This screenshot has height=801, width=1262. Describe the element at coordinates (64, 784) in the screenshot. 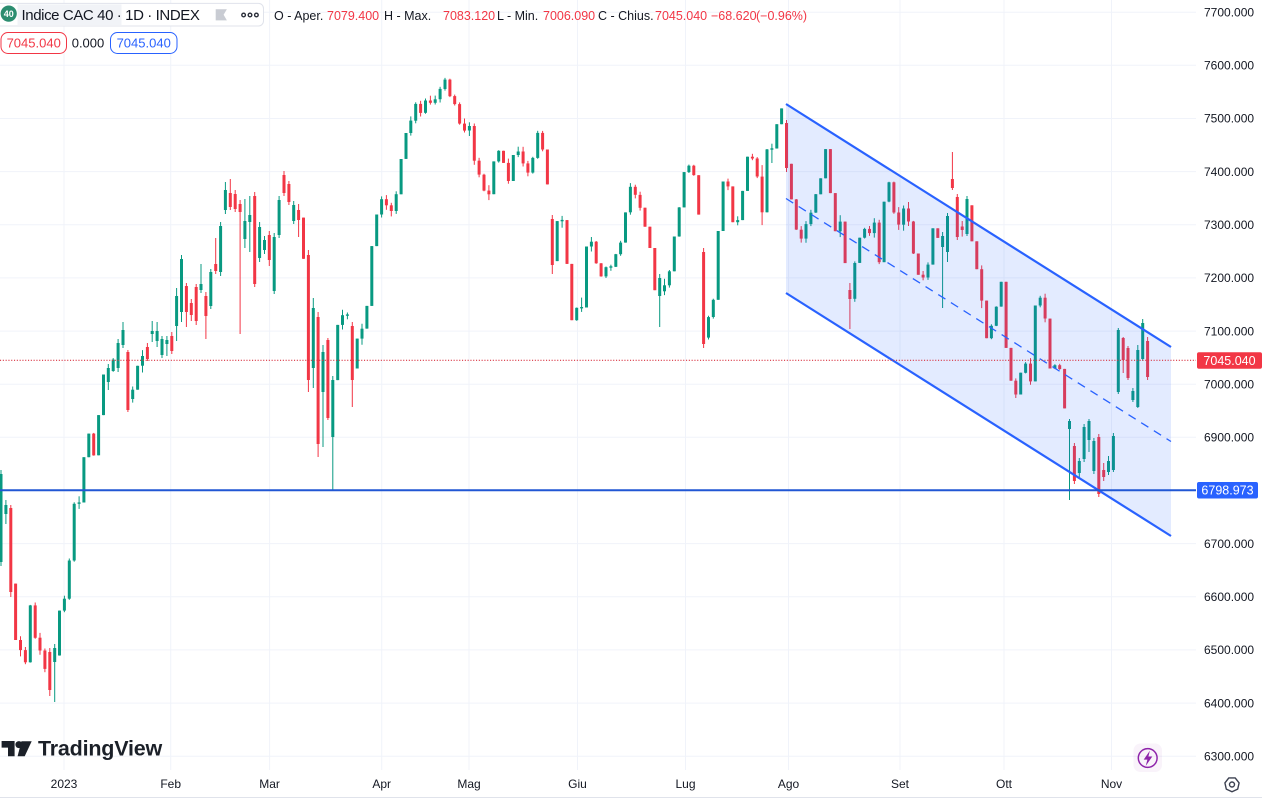

I see `svg-text: 2023` at that location.